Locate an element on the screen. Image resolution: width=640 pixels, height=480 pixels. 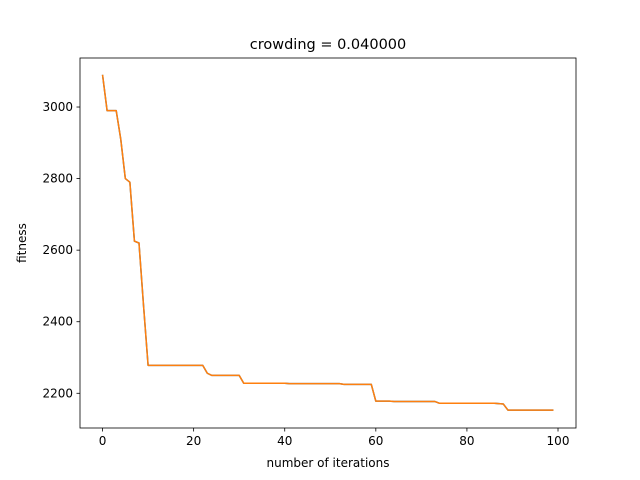
chart-title: crowding = 0.040000 is located at coordinates (328, 45).